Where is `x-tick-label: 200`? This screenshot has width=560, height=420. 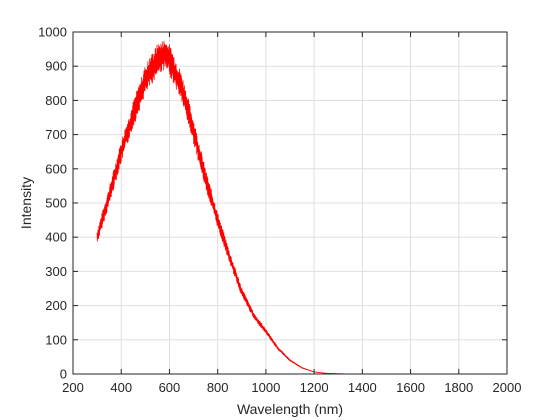
x-tick-label: 200 is located at coordinates (73, 387).